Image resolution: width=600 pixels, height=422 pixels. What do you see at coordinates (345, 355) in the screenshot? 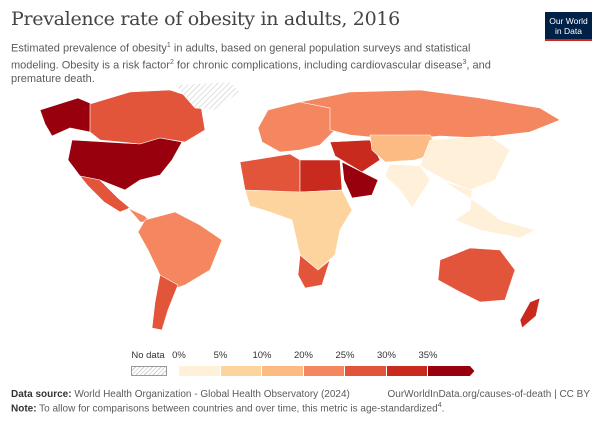
I see `legend-tick-label: 25%` at bounding box center [345, 355].